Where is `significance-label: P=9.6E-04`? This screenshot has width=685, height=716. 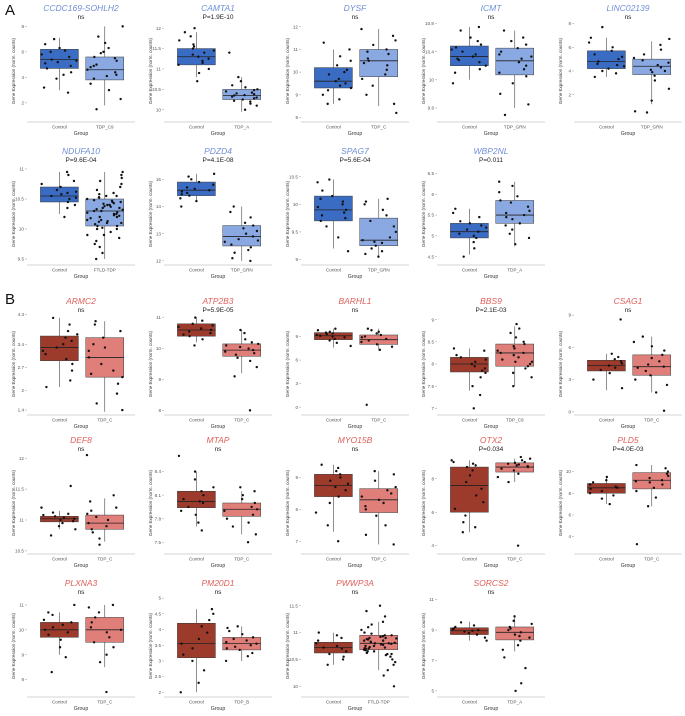
significance-label: P=9.6E-04 is located at coordinates (81, 160).